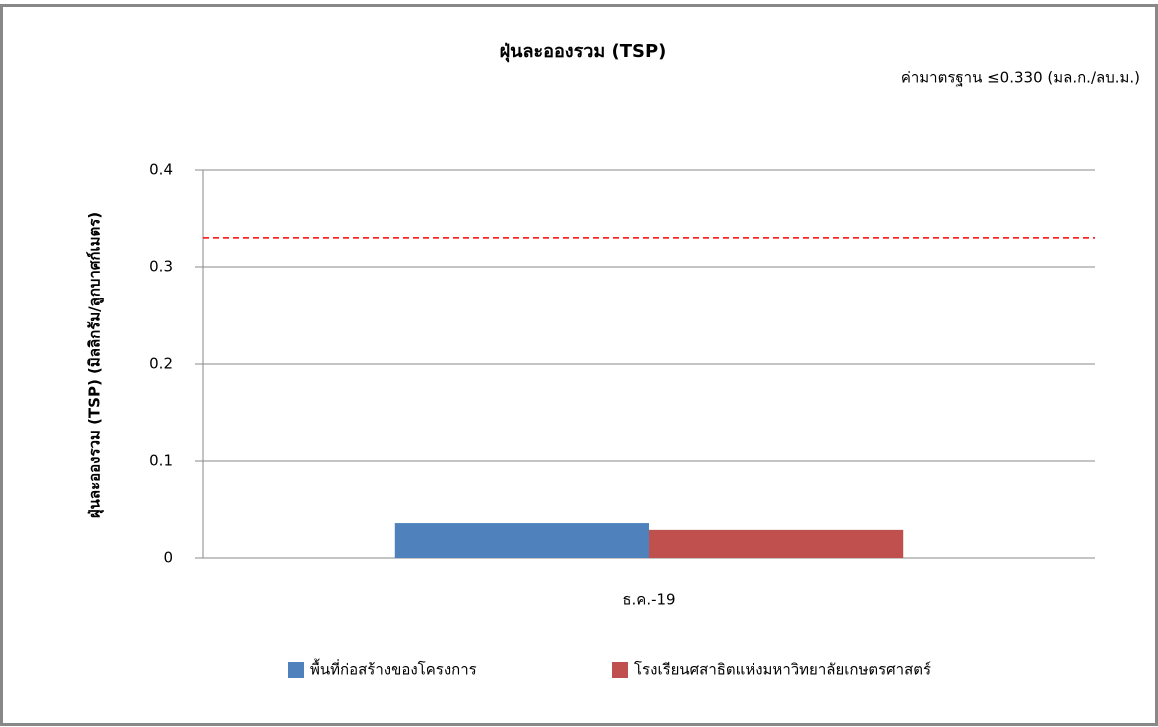 This screenshot has height=727, width=1158. What do you see at coordinates (161, 461) in the screenshot?
I see `y-tick-label: 0.1` at bounding box center [161, 461].